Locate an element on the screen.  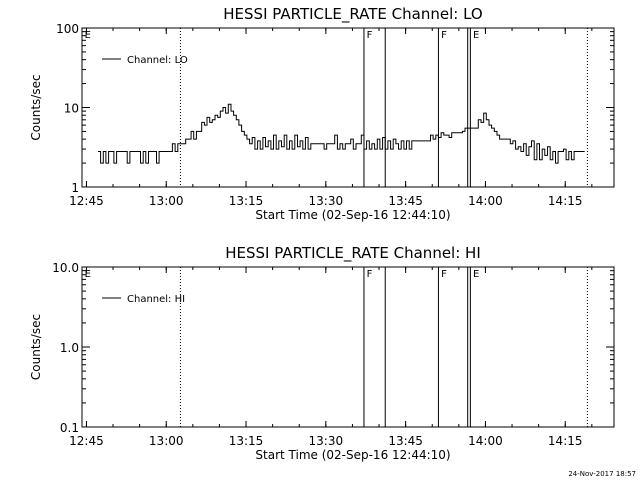
legend-label: Channel: LO is located at coordinates (157, 60).